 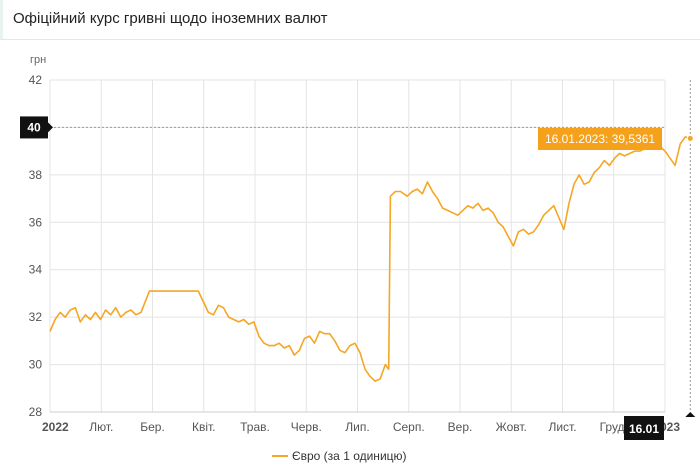 I want to click on y-tick-label: 38, so click(x=36, y=175).